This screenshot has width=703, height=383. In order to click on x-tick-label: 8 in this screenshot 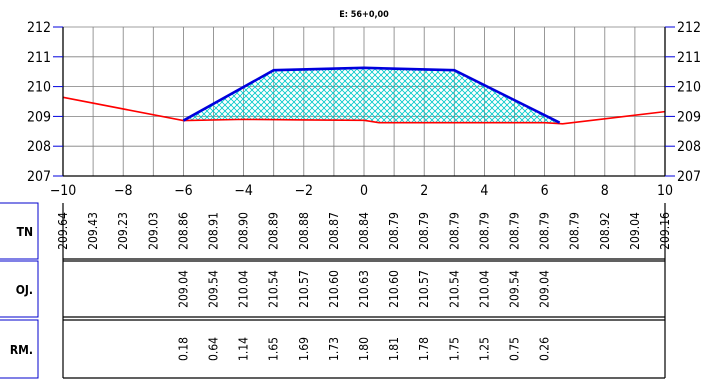, I will do `click(605, 191)`.